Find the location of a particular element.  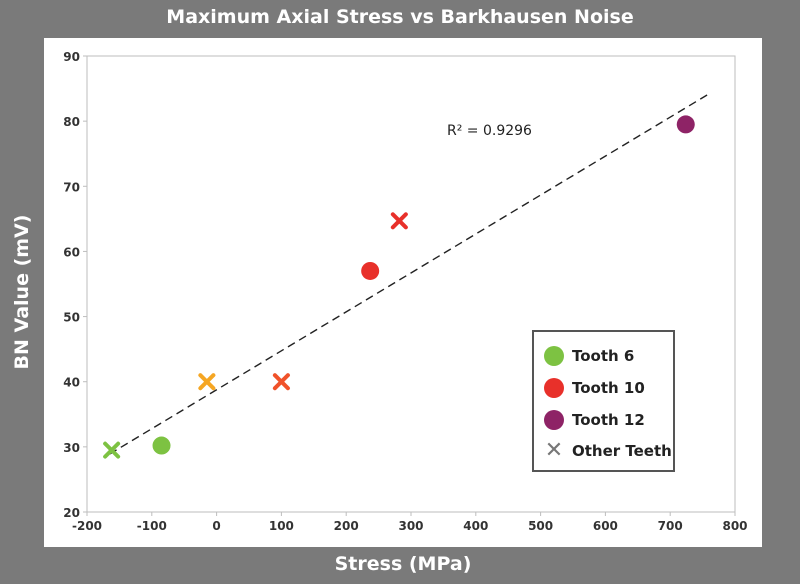

y-tick-label: 90 is located at coordinates (71, 57).